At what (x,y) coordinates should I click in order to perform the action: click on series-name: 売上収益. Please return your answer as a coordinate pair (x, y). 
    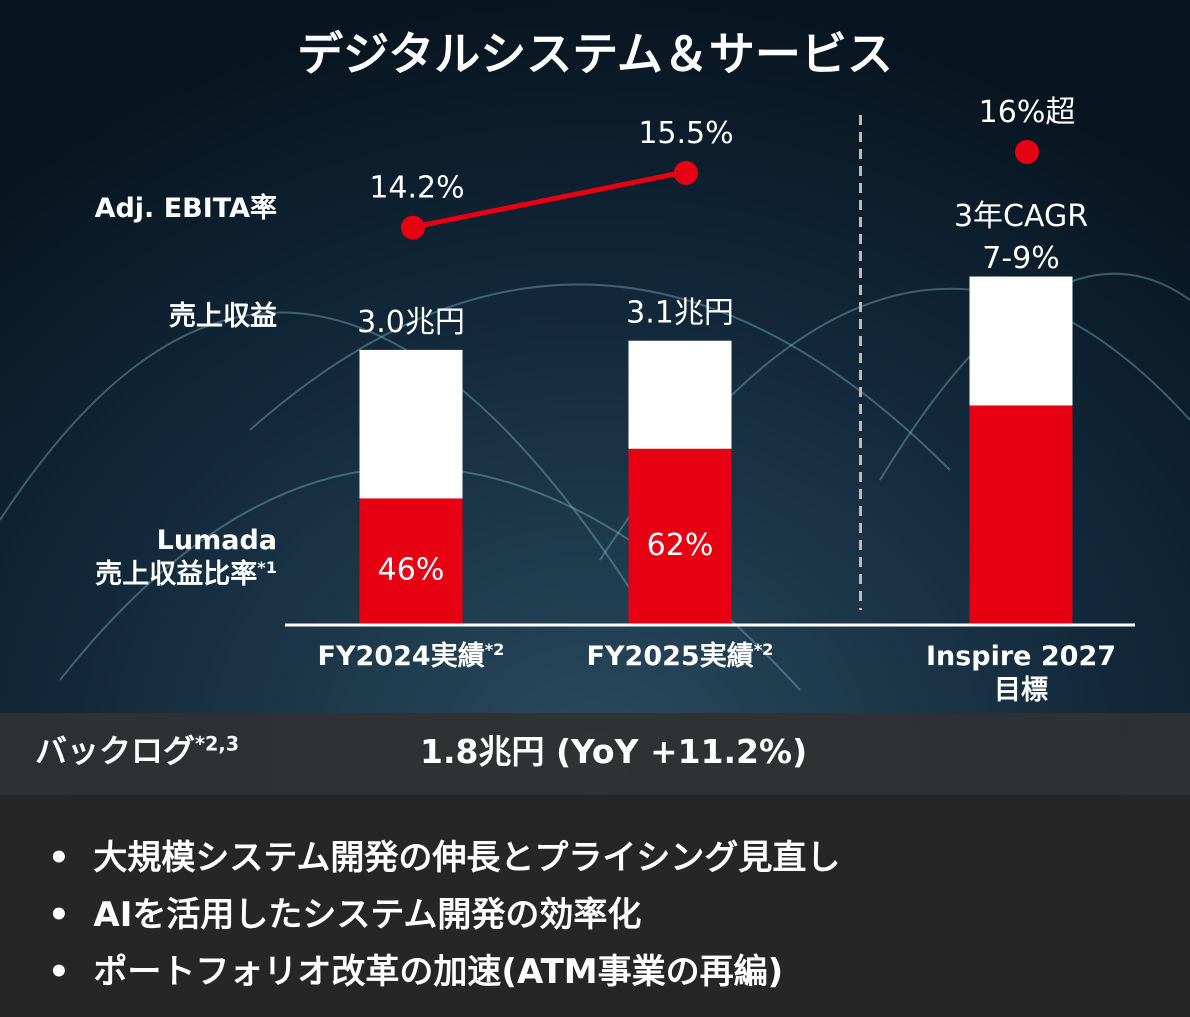
    Looking at the image, I should click on (223, 316).